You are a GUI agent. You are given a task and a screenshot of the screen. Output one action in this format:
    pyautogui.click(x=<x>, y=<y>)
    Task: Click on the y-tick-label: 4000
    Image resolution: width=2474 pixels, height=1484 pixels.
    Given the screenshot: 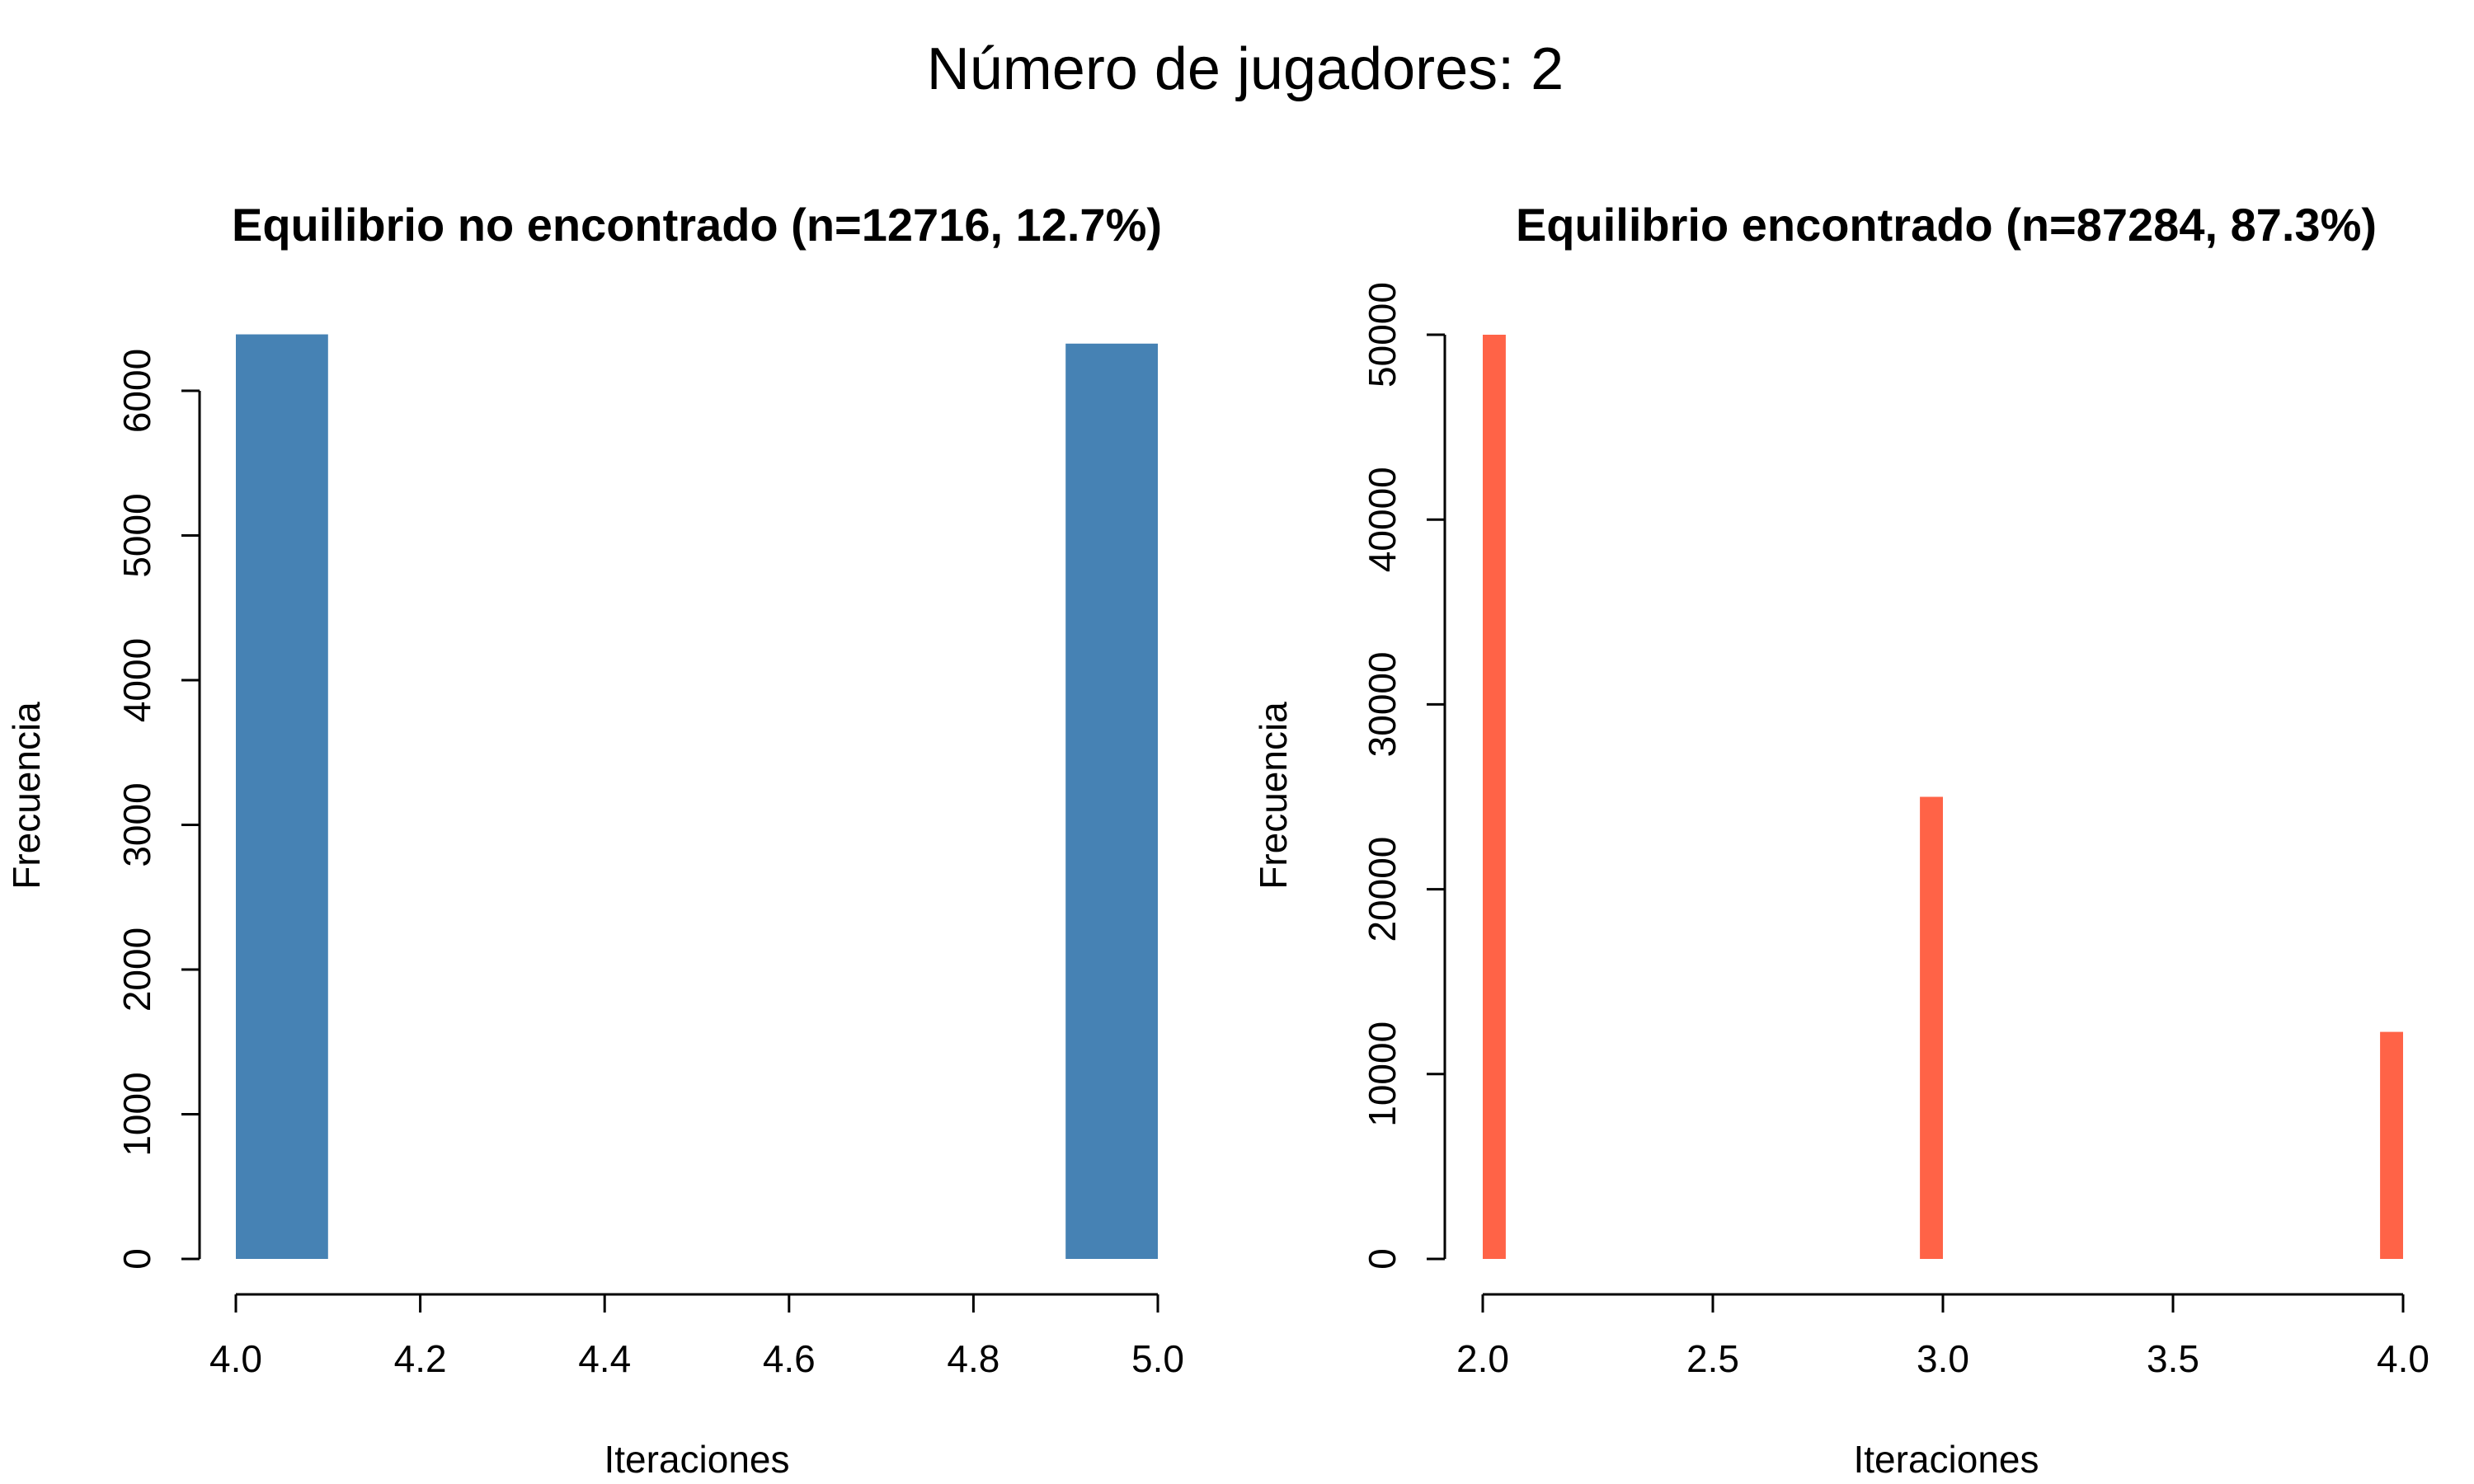 What is the action you would take?
    pyautogui.click(x=136, y=680)
    